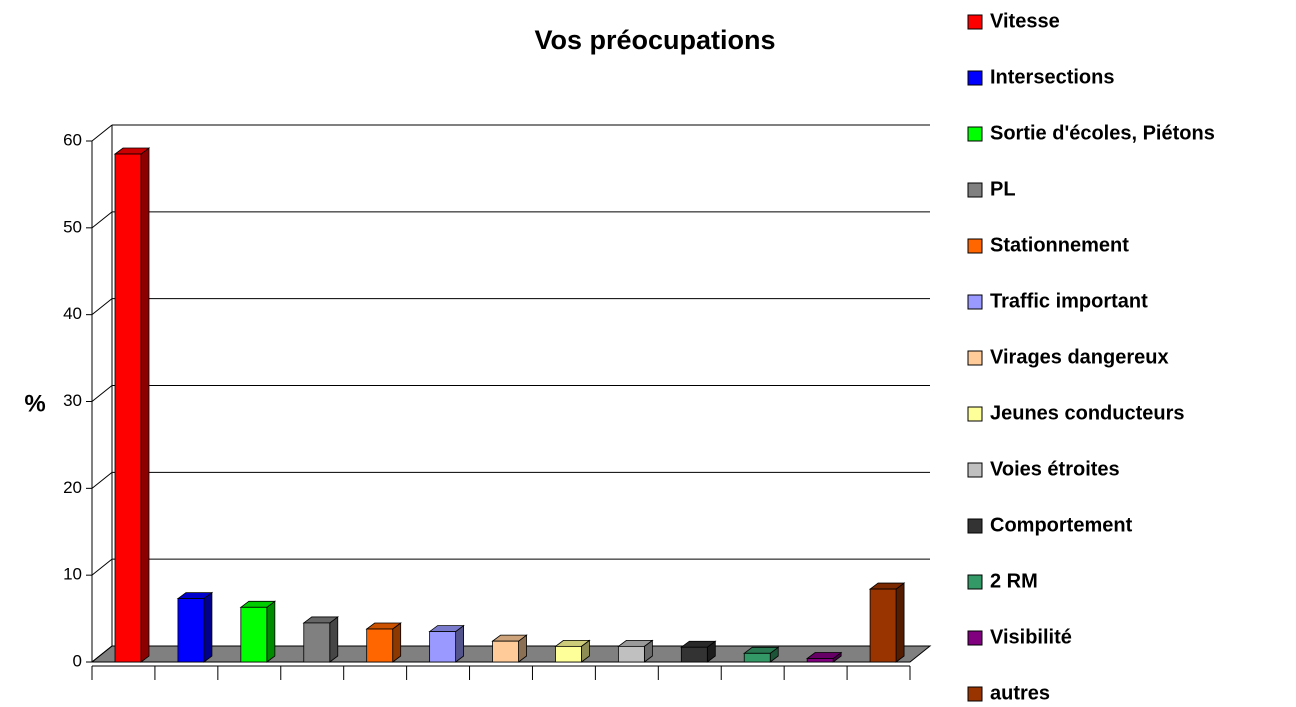  What do you see at coordinates (1003, 189) in the screenshot?
I see `legend-label: PL` at bounding box center [1003, 189].